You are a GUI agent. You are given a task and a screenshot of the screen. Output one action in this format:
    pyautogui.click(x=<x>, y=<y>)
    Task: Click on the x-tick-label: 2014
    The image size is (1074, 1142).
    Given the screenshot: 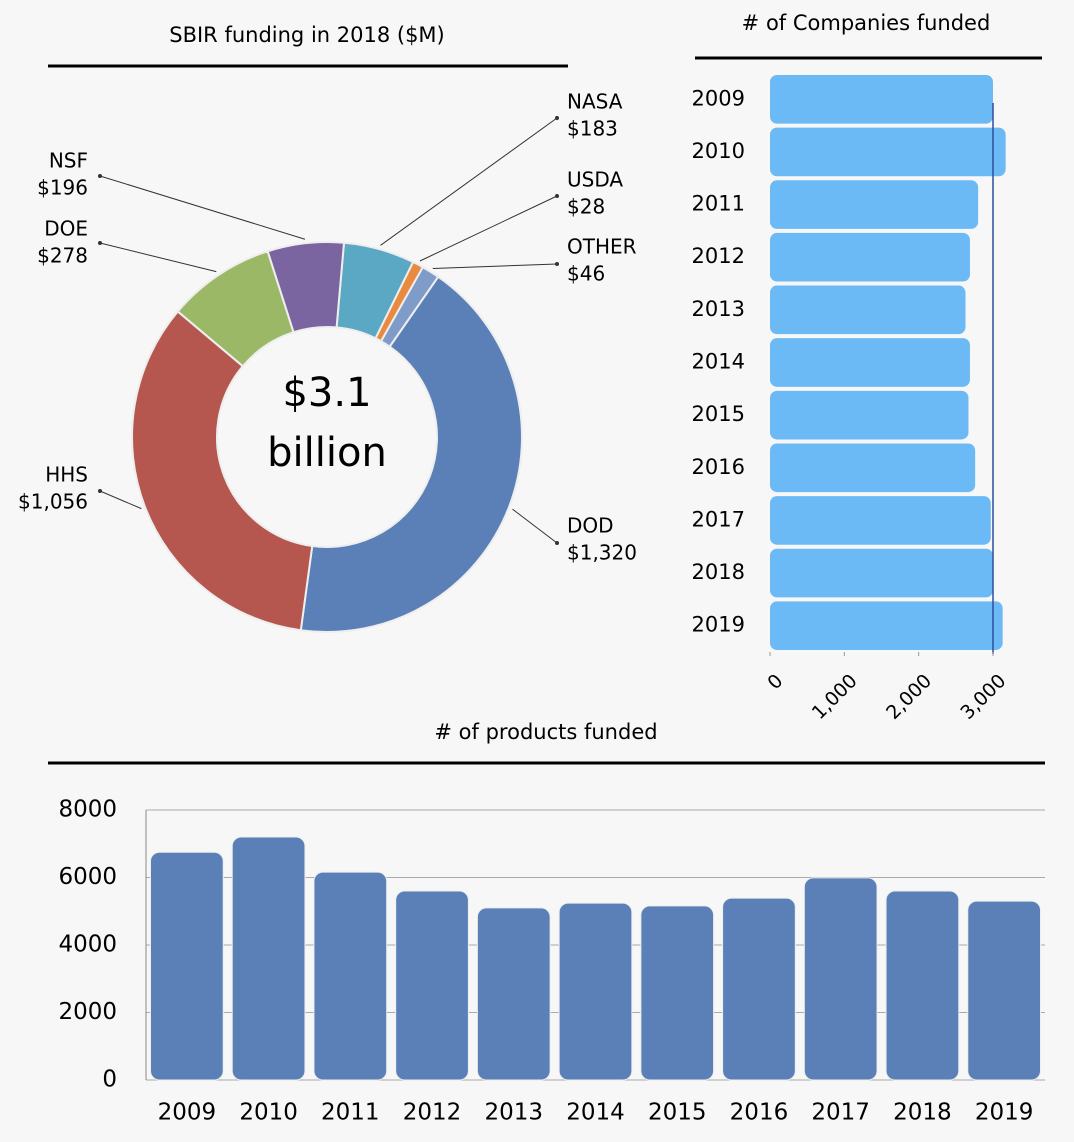 What is the action you would take?
    pyautogui.click(x=595, y=1113)
    